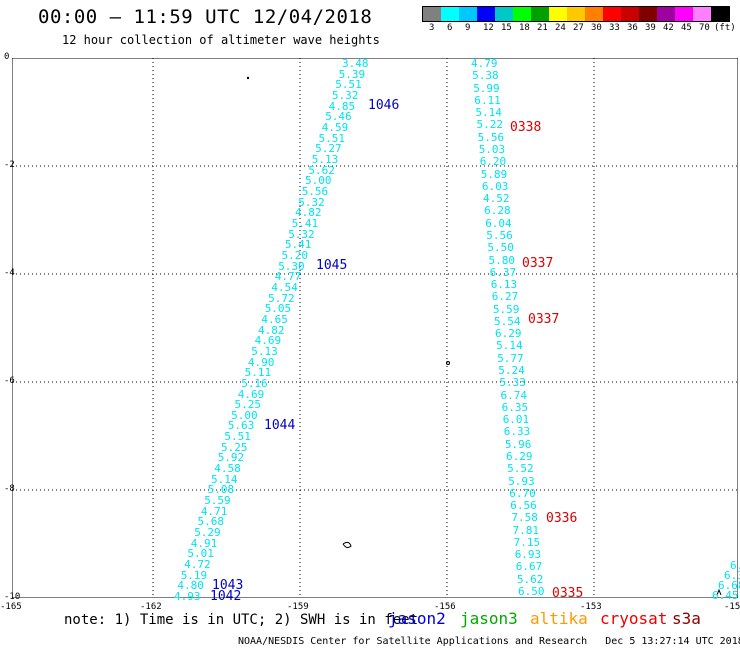  I want to click on color-scale-label: 39, so click(650, 28).